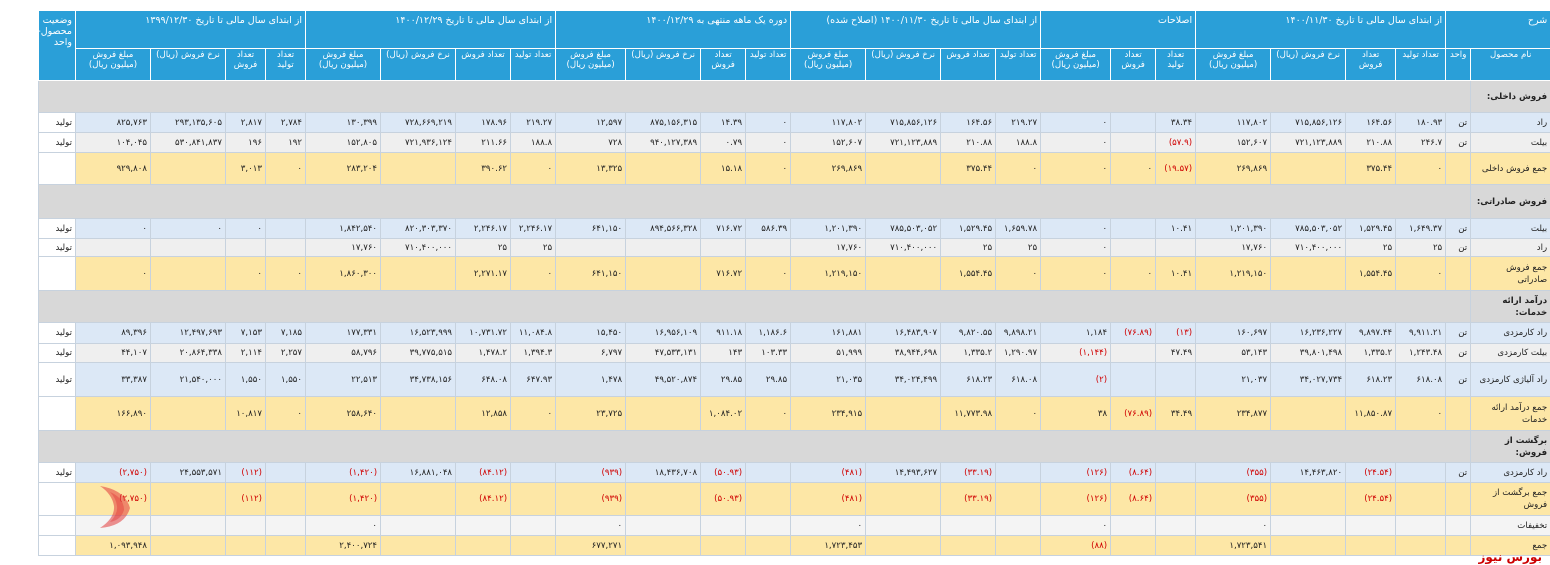 This screenshot has height=565, width=1550. What do you see at coordinates (418, 353) in the screenshot?
I see `cell: ۳۹,۷۷۵,۵۱۵` at bounding box center [418, 353].